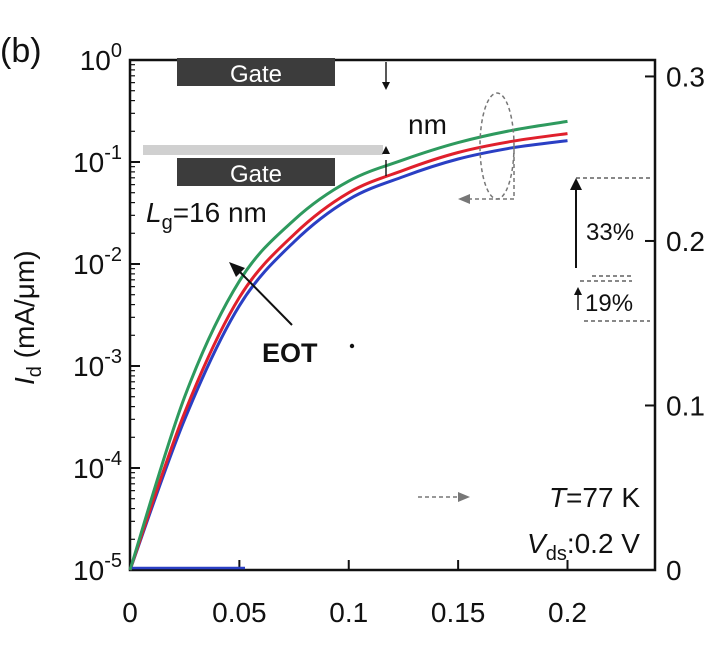 This screenshot has width=712, height=645. I want to click on y-tick-label: 10⁻², so click(97, 262).